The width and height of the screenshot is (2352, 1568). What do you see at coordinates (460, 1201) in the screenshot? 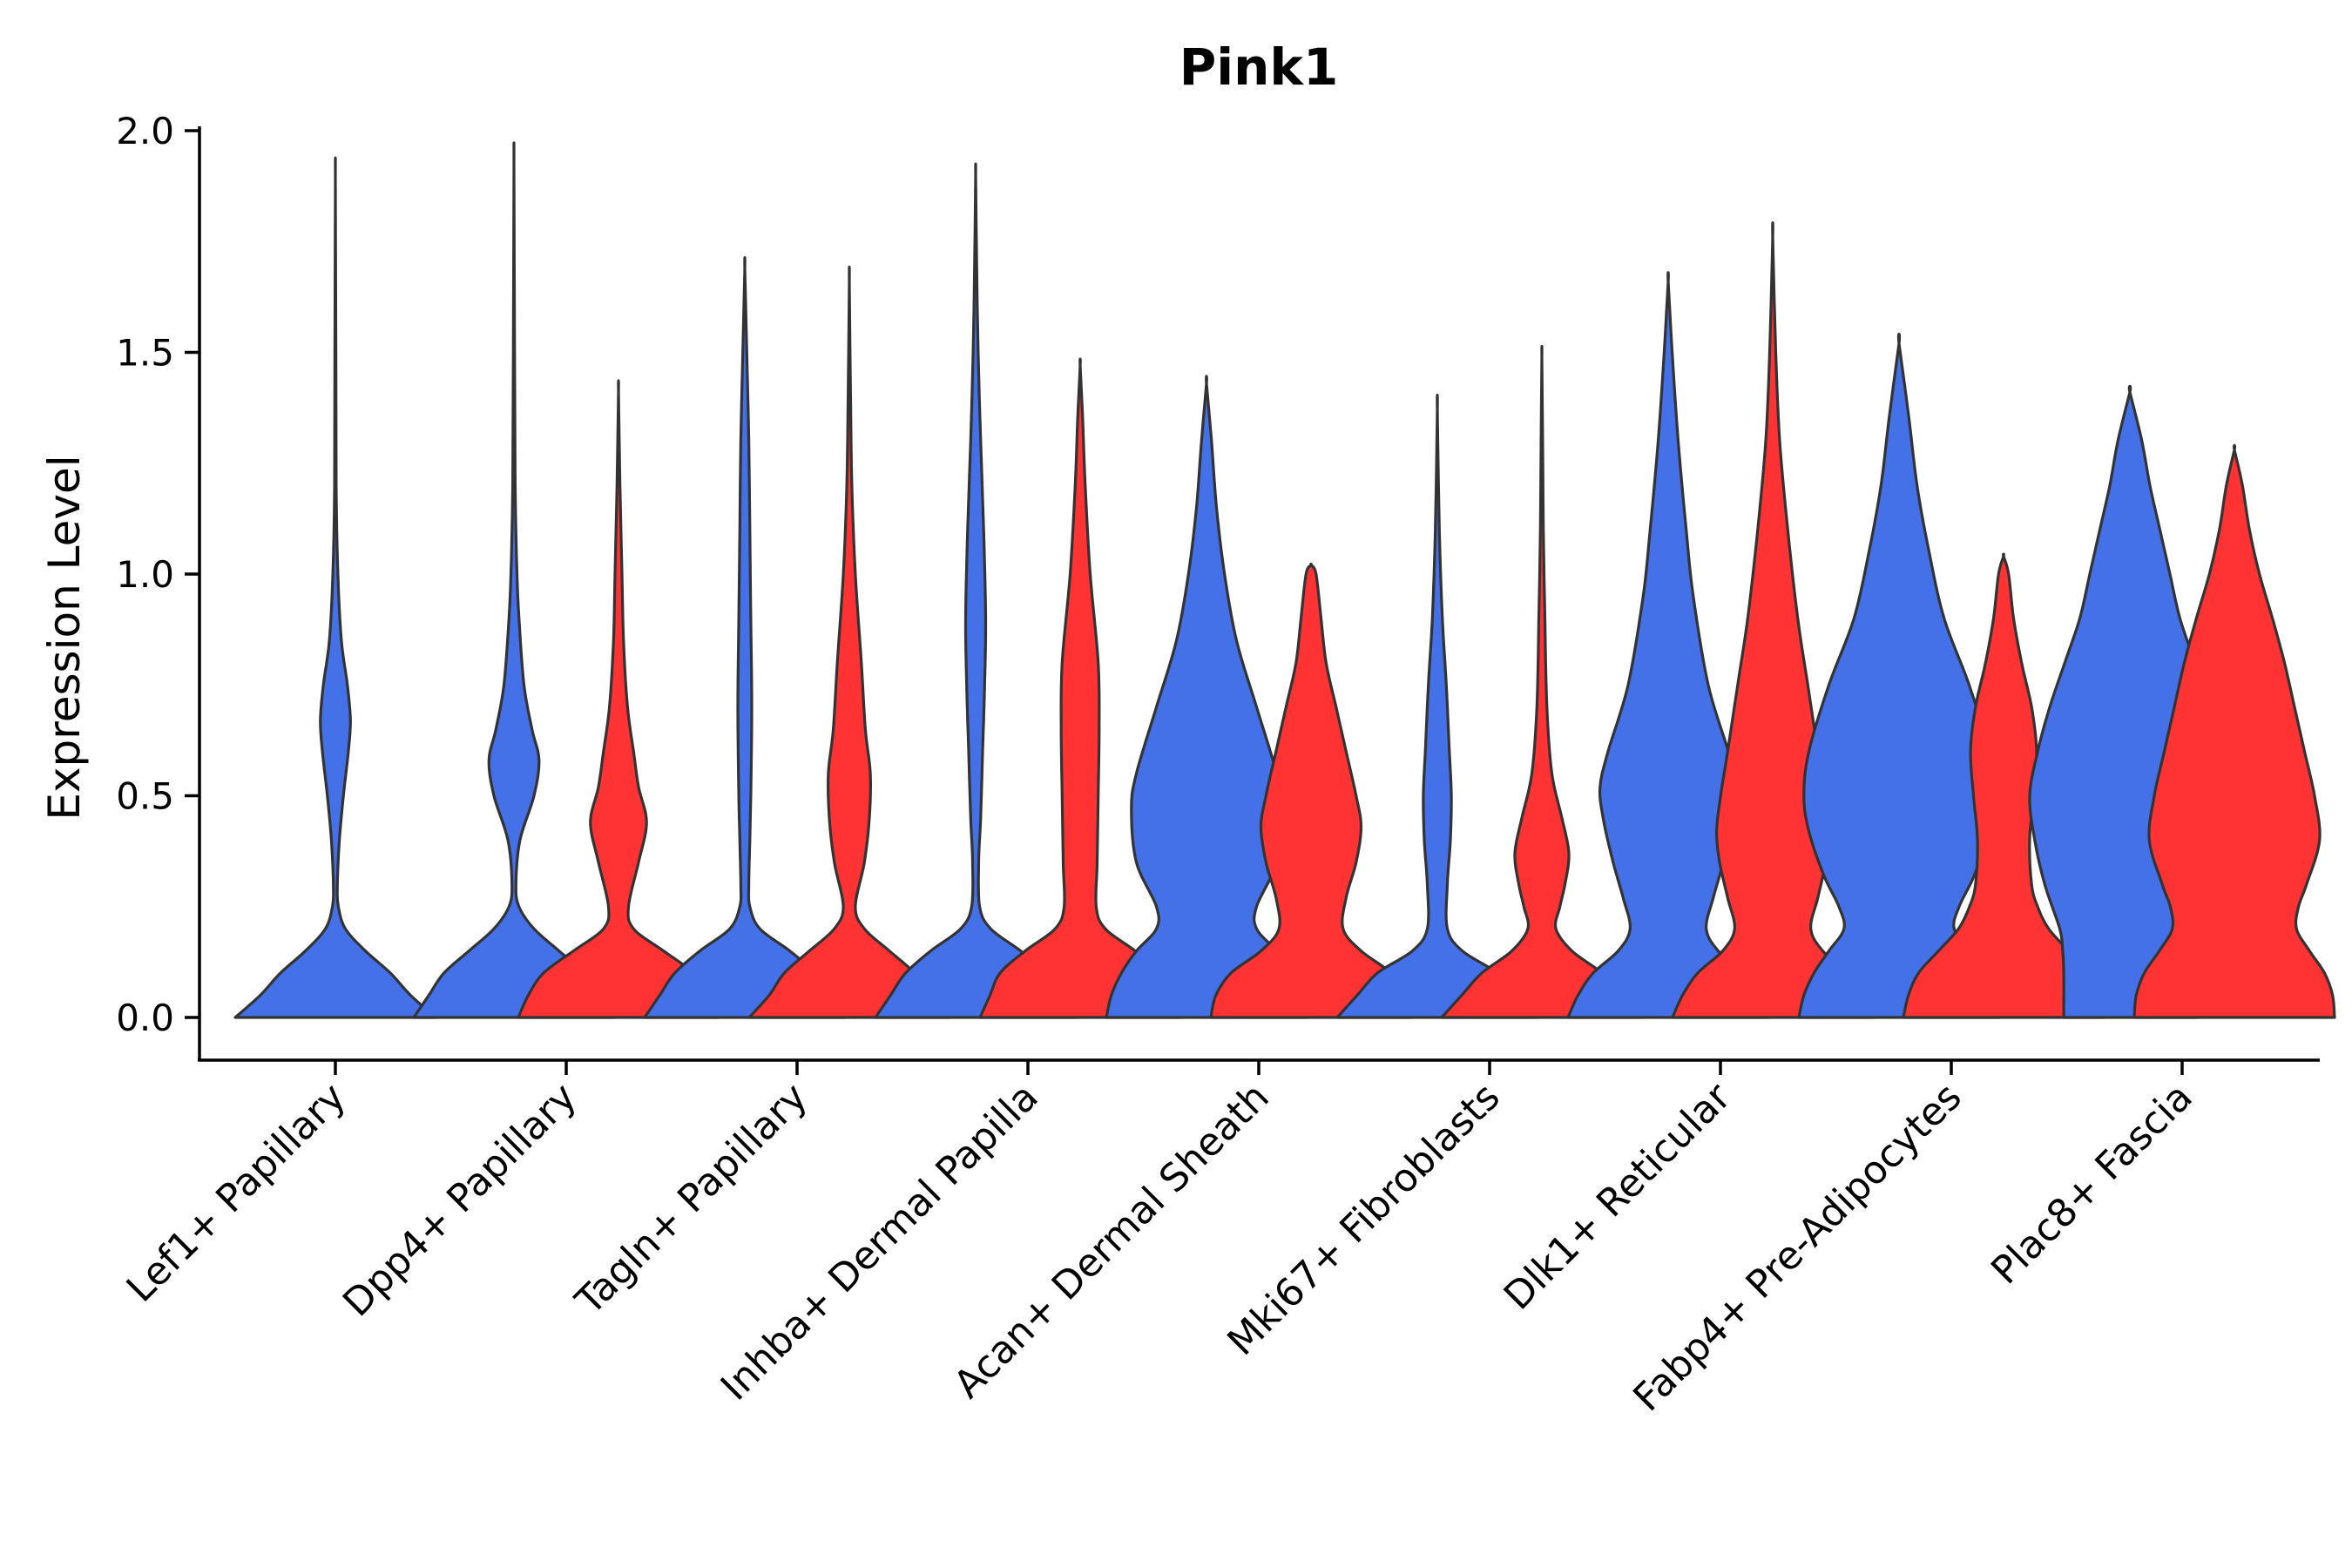
I see `x-tick-label-dpp4-papillary: Dpp4+ Papillary` at bounding box center [460, 1201].